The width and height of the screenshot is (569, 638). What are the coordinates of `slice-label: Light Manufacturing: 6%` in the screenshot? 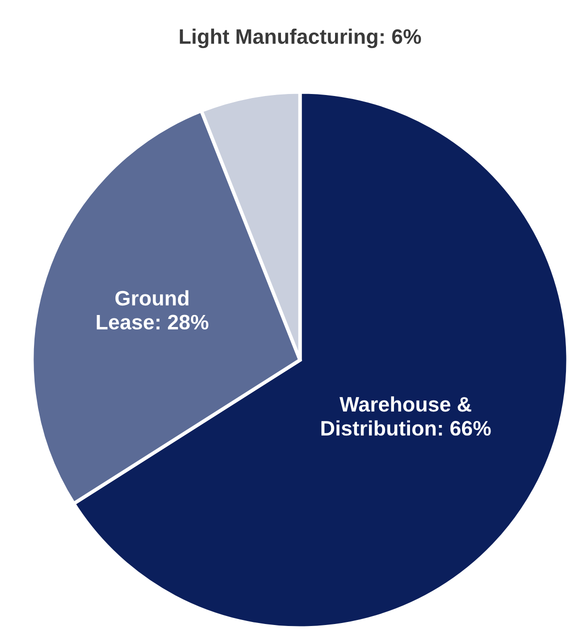 It's located at (300, 38).